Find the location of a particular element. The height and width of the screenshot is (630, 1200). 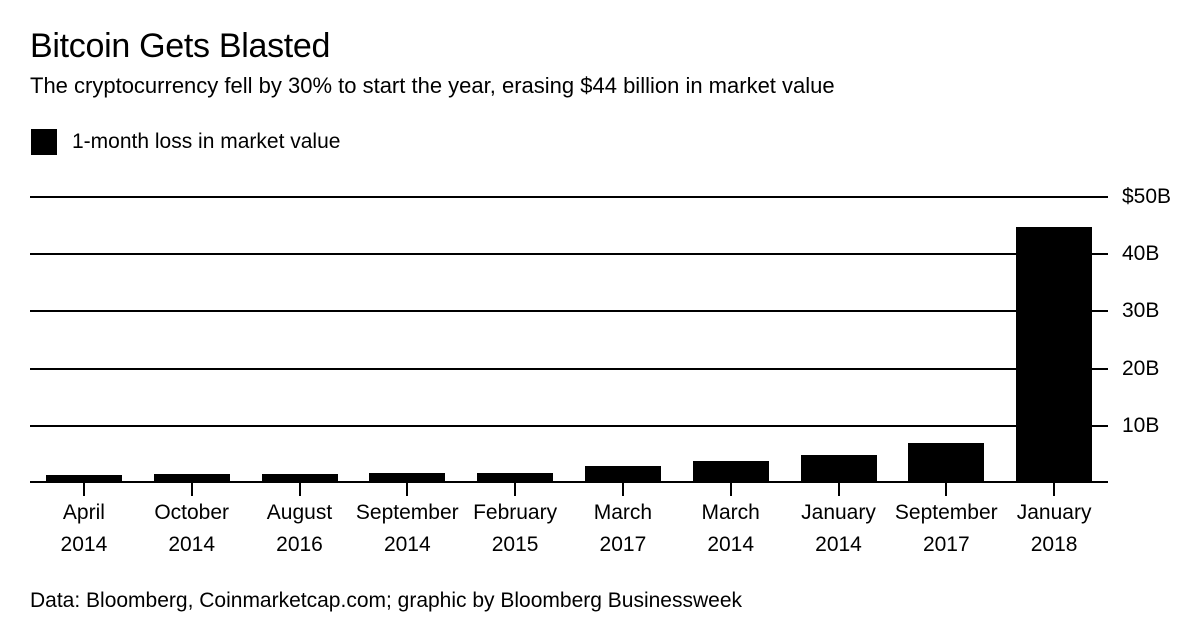

bar-january-2014 is located at coordinates (838, 467).